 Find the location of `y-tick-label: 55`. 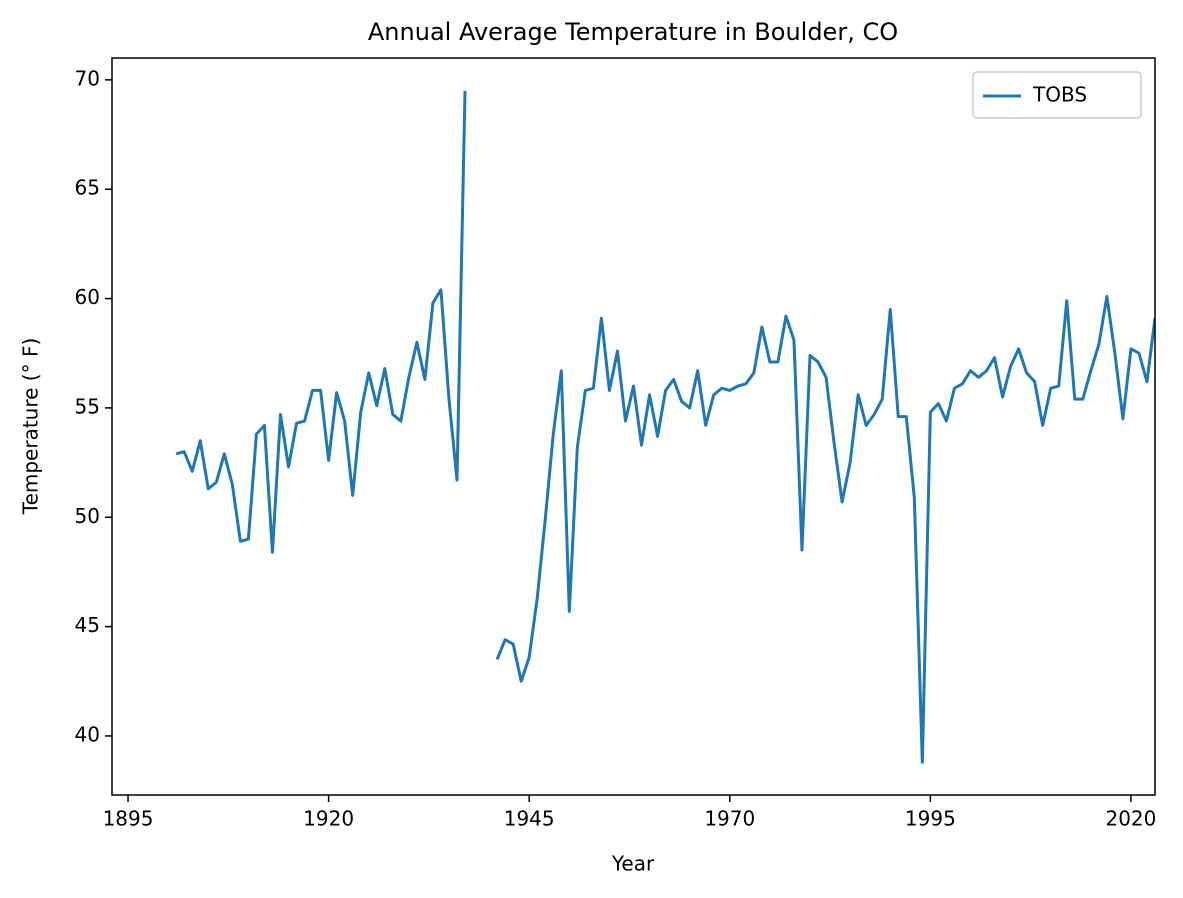

y-tick-label: 55 is located at coordinates (87, 406).